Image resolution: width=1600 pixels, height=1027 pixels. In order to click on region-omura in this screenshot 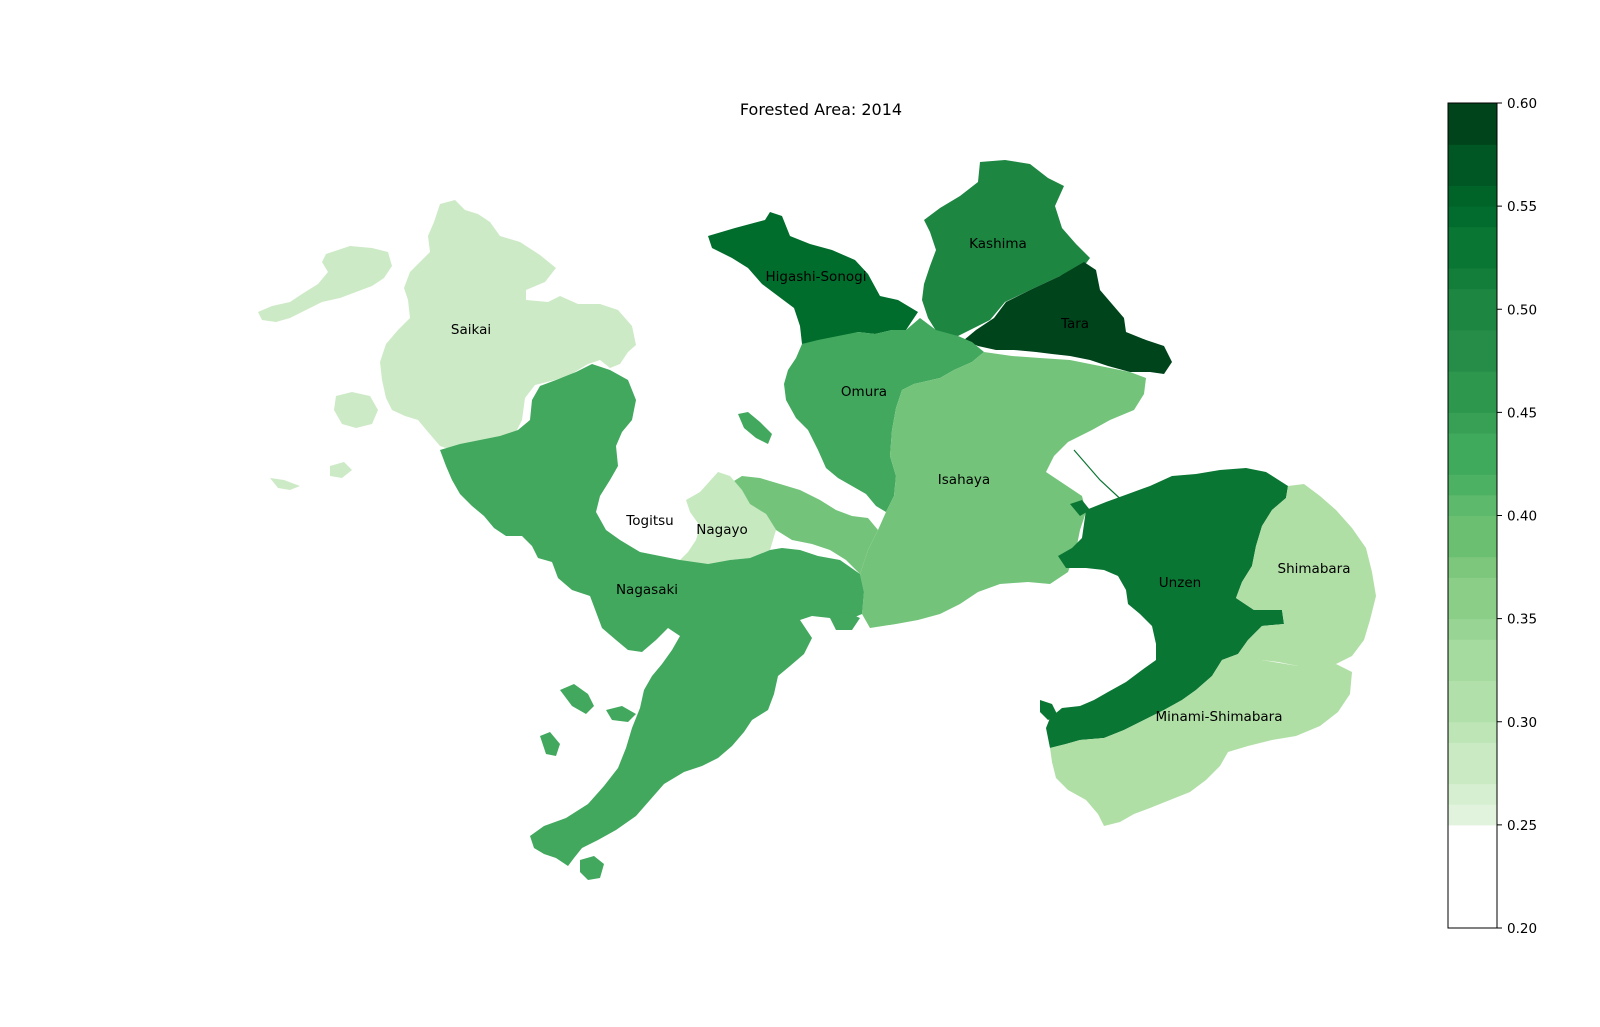, I will do `click(861, 415)`.